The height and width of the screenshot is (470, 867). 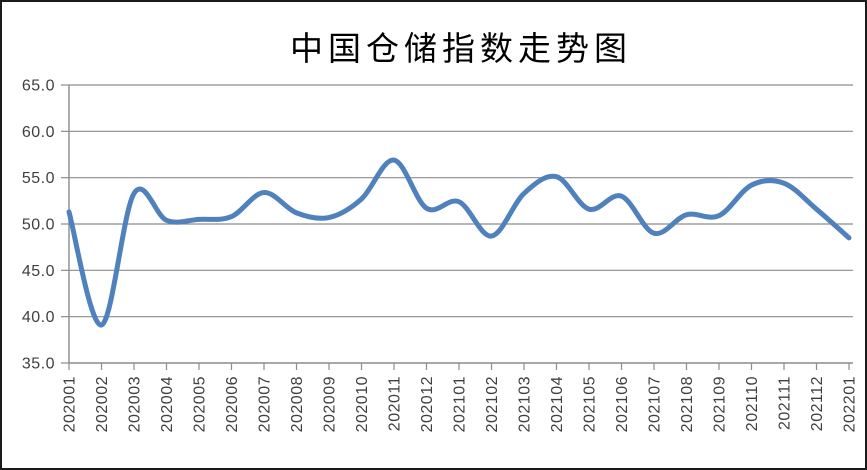 I want to click on x-tick-label: 202107, so click(x=655, y=404).